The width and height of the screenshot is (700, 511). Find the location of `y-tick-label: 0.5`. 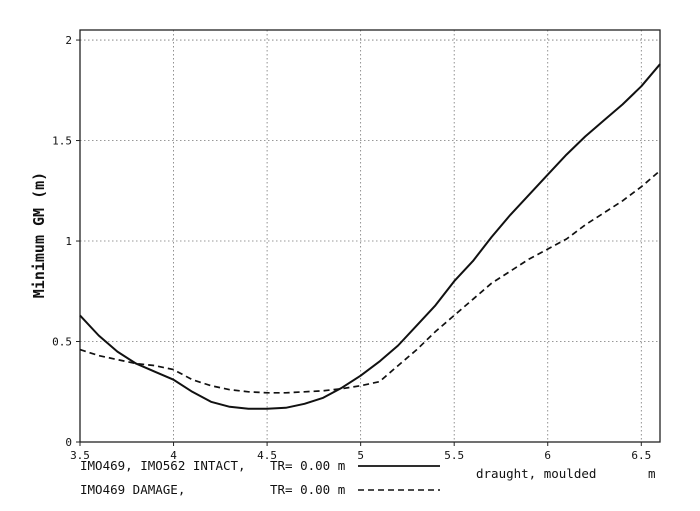

y-tick-label: 0.5 is located at coordinates (62, 342).